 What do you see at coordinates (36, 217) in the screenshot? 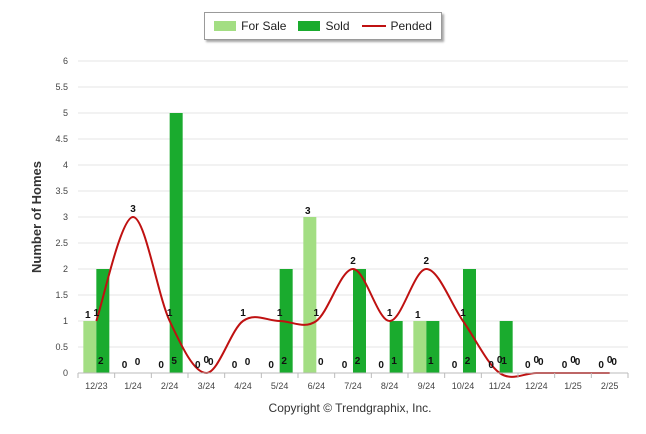
I see `y-axis-title: Number of Homes` at bounding box center [36, 217].